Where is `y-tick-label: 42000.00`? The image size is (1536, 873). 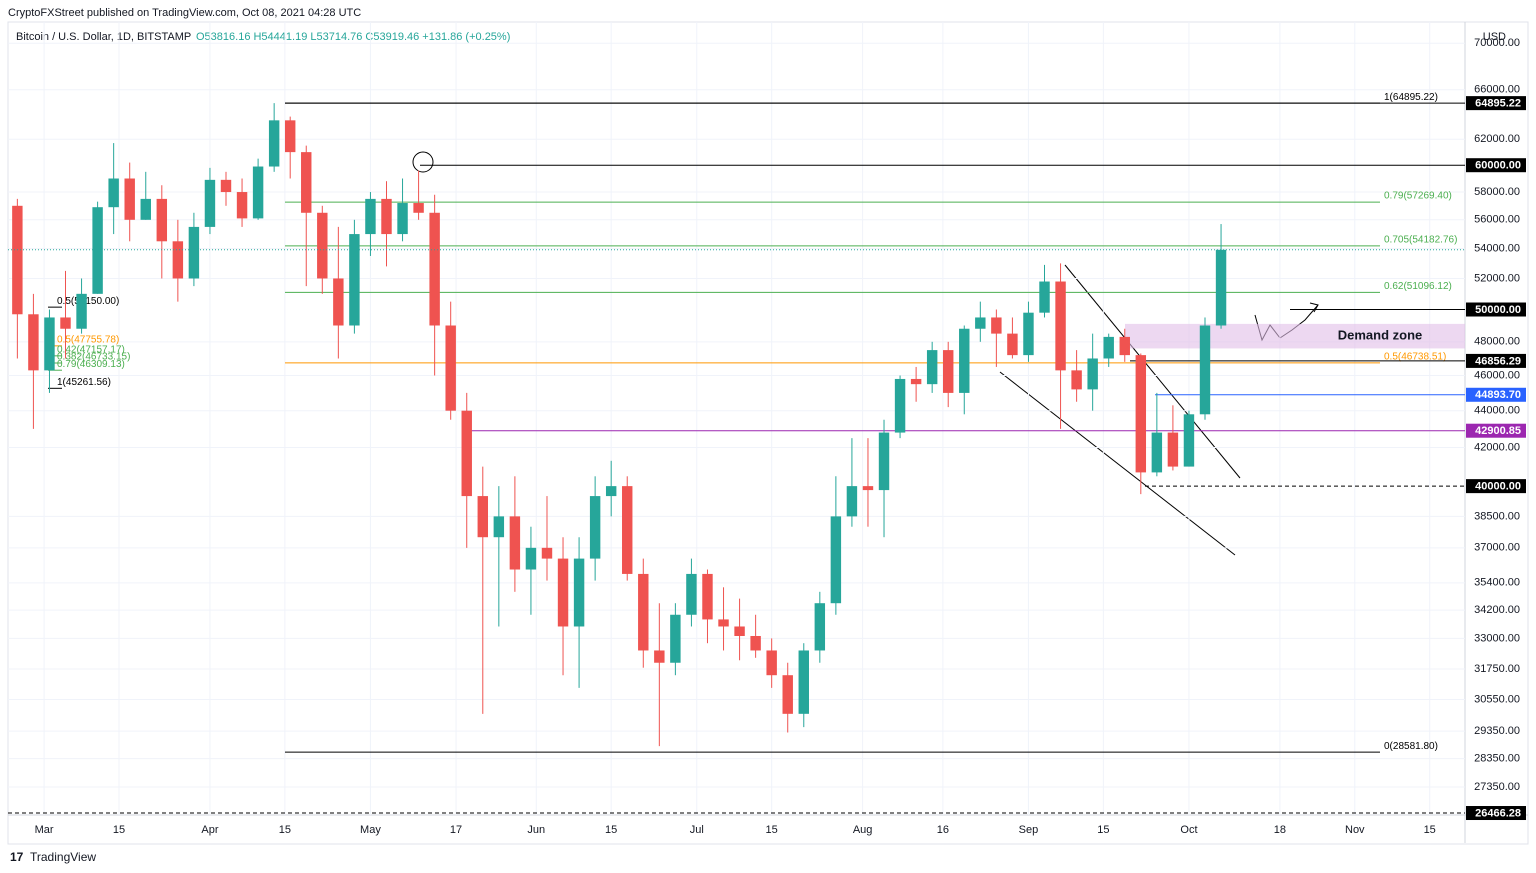 y-tick-label: 42000.00 is located at coordinates (1497, 447).